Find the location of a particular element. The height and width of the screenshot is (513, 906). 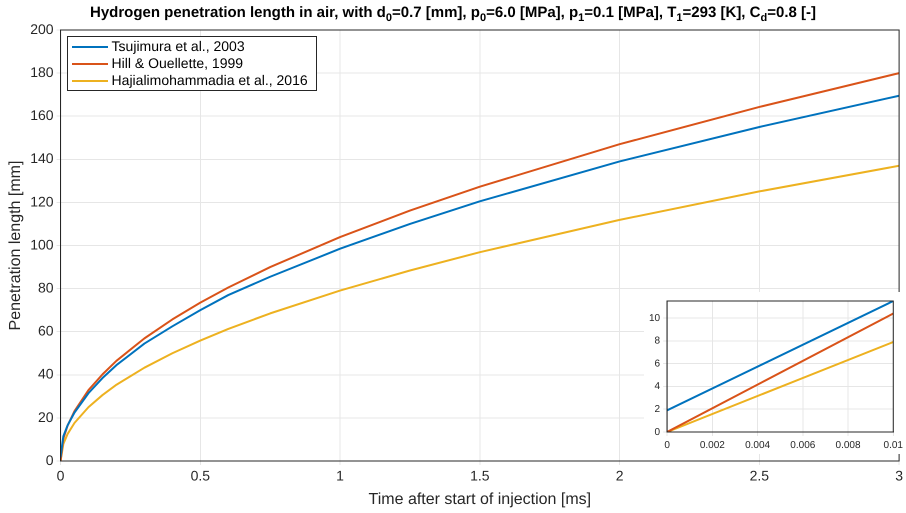

y-tick-label: 140 is located at coordinates (42, 158).